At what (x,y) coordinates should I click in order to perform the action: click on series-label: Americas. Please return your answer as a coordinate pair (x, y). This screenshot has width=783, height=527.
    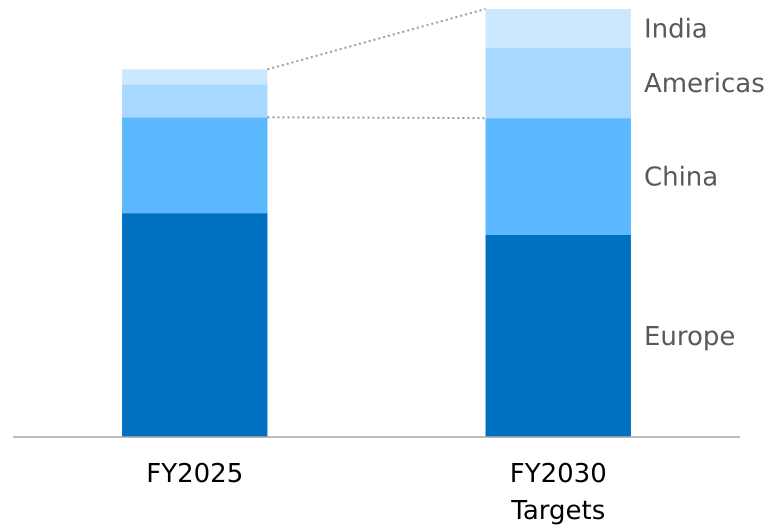
    Looking at the image, I should click on (704, 84).